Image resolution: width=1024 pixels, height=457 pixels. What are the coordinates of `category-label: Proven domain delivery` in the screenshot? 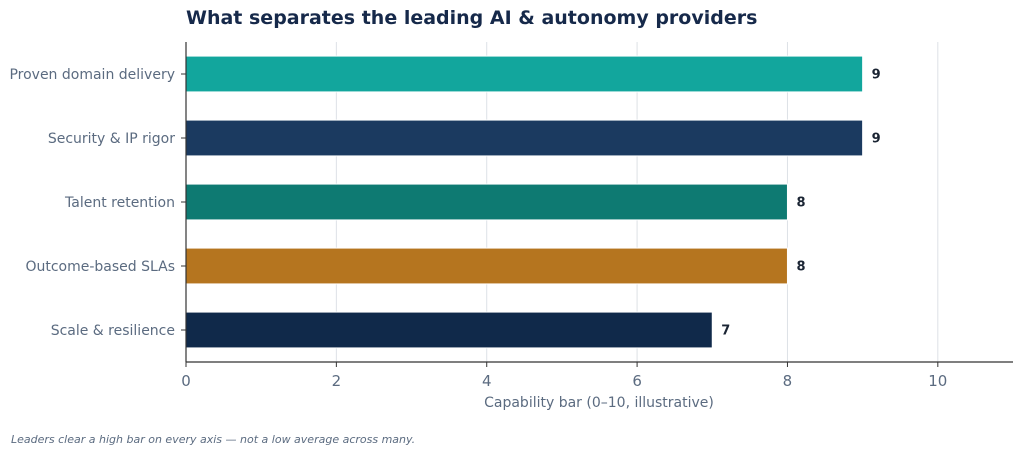 It's located at (92, 75).